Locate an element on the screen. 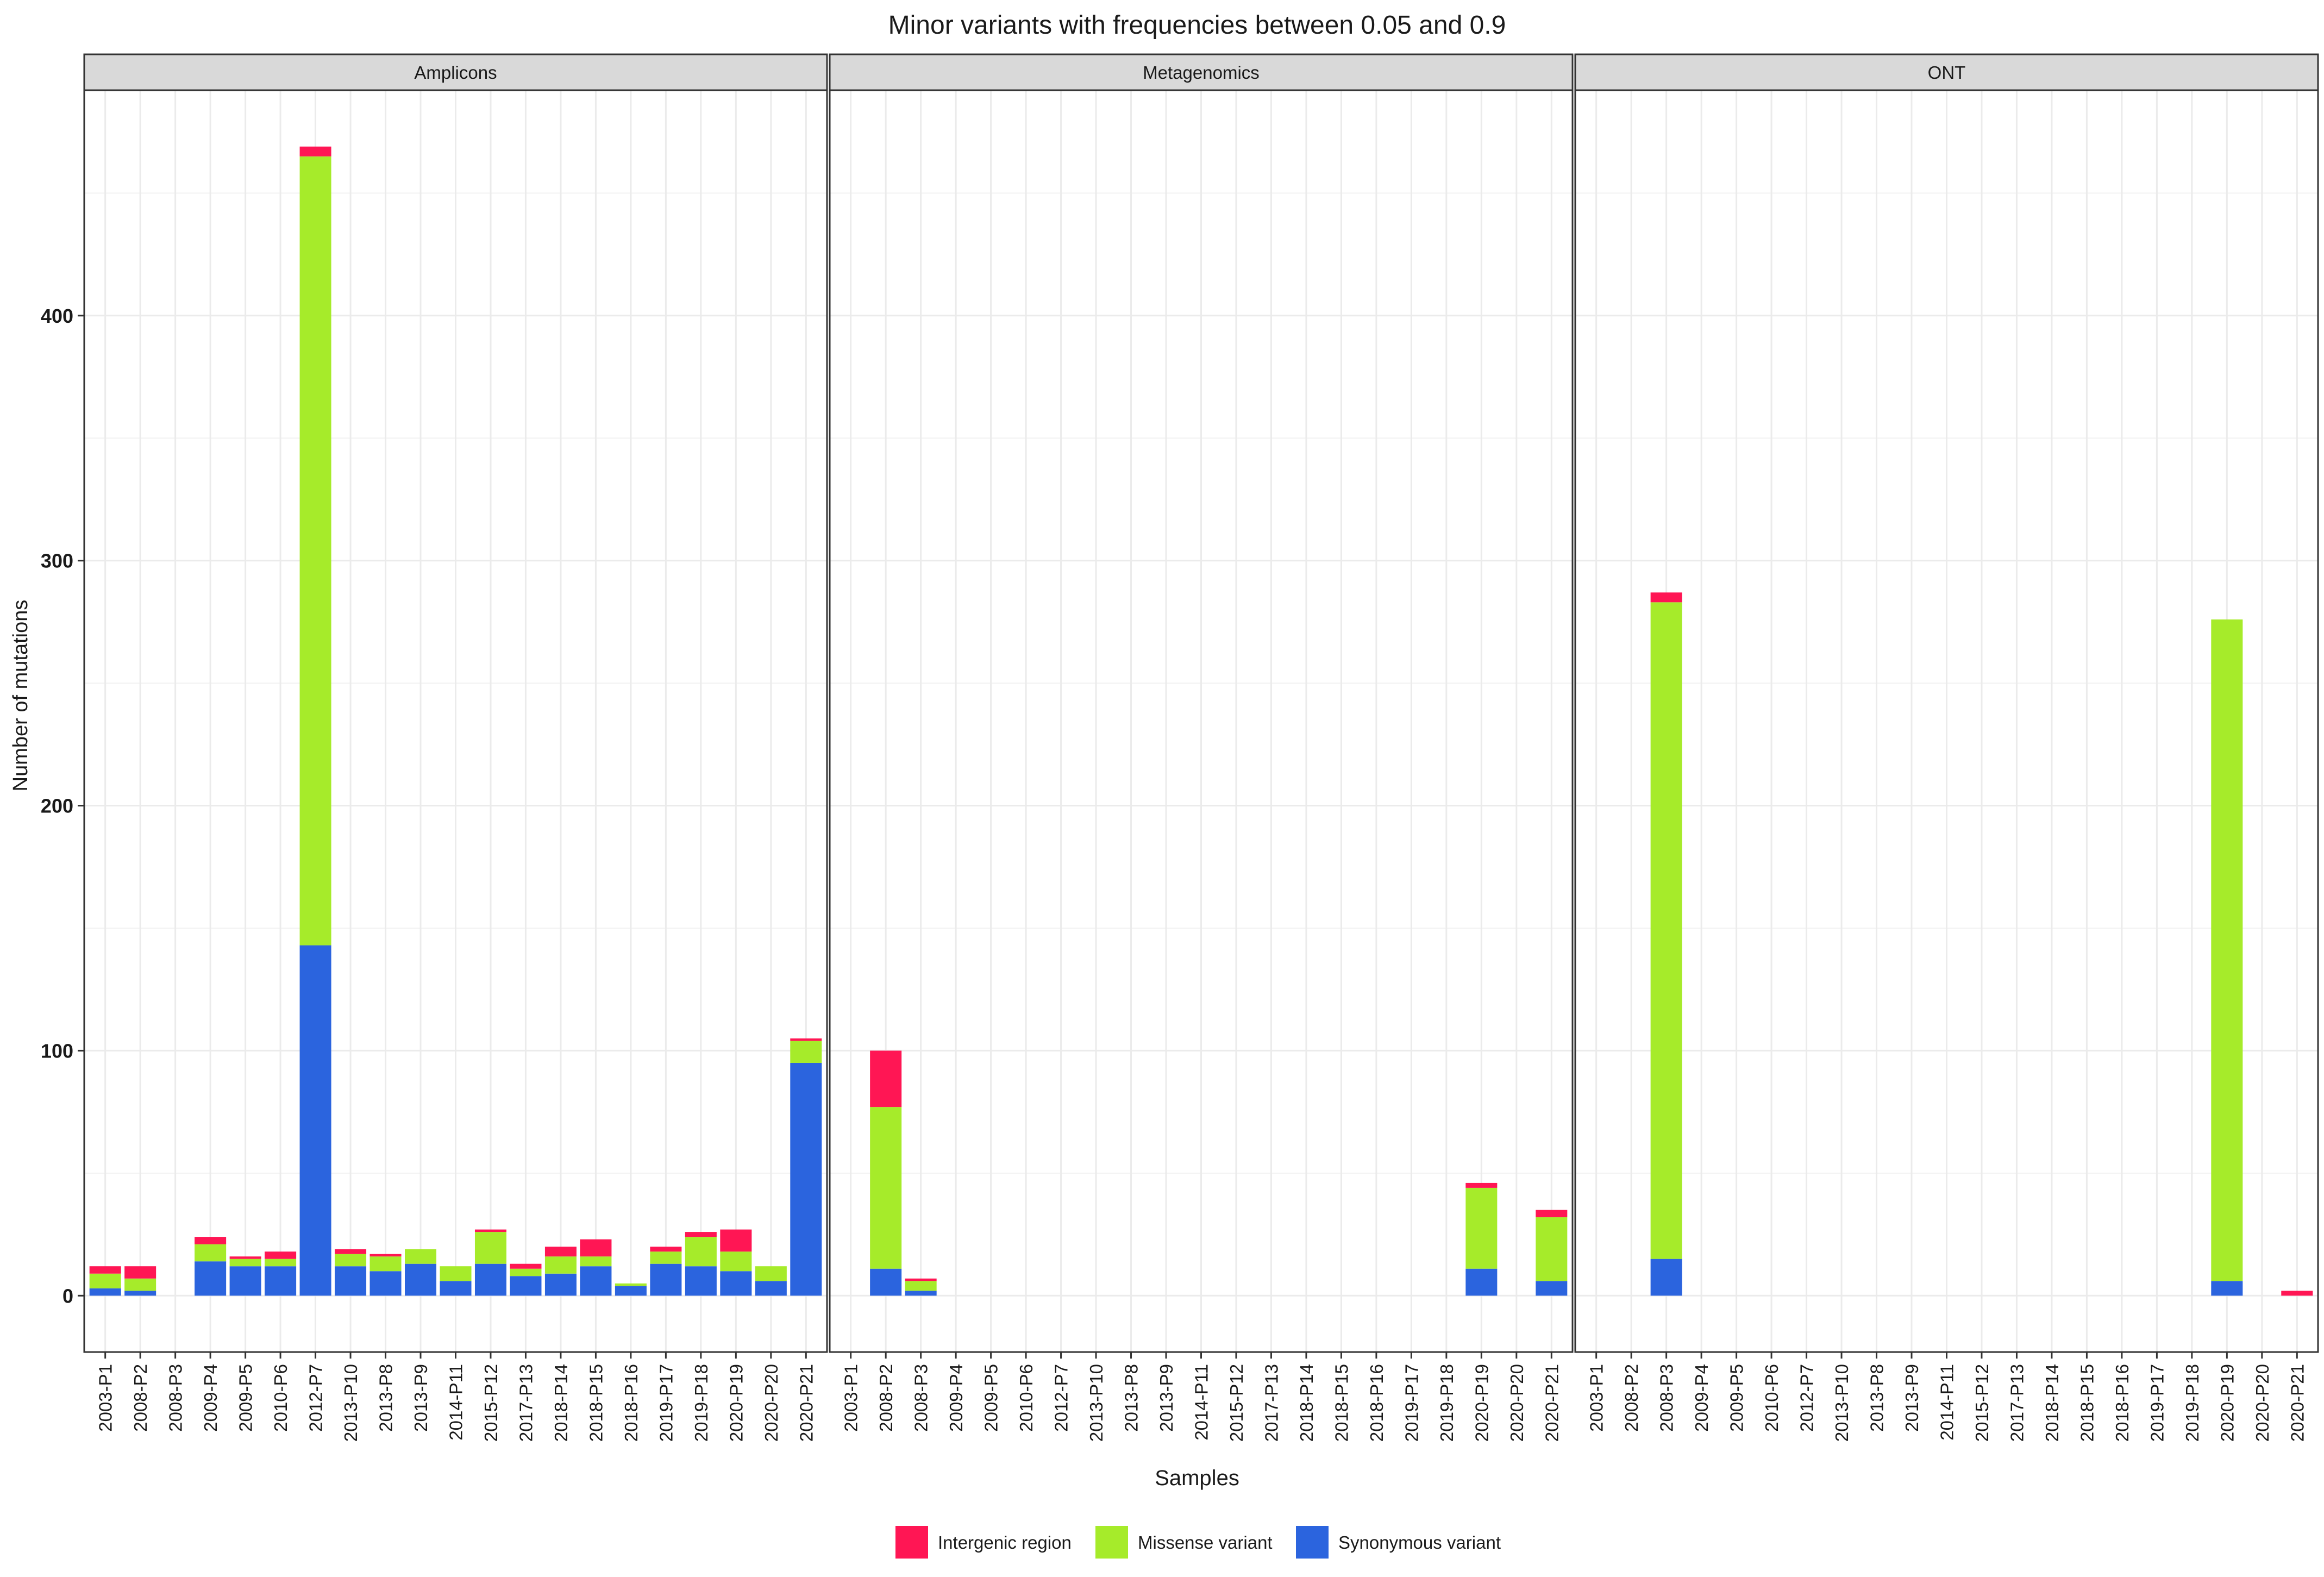 This screenshot has height=1577, width=2324. x-tick-label: 2013-P10 is located at coordinates (351, 1403).